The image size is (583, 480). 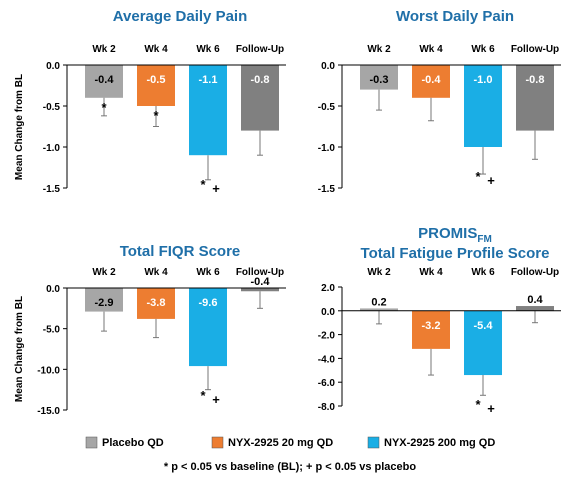 I want to click on data-label: -1.0, so click(x=483, y=80).